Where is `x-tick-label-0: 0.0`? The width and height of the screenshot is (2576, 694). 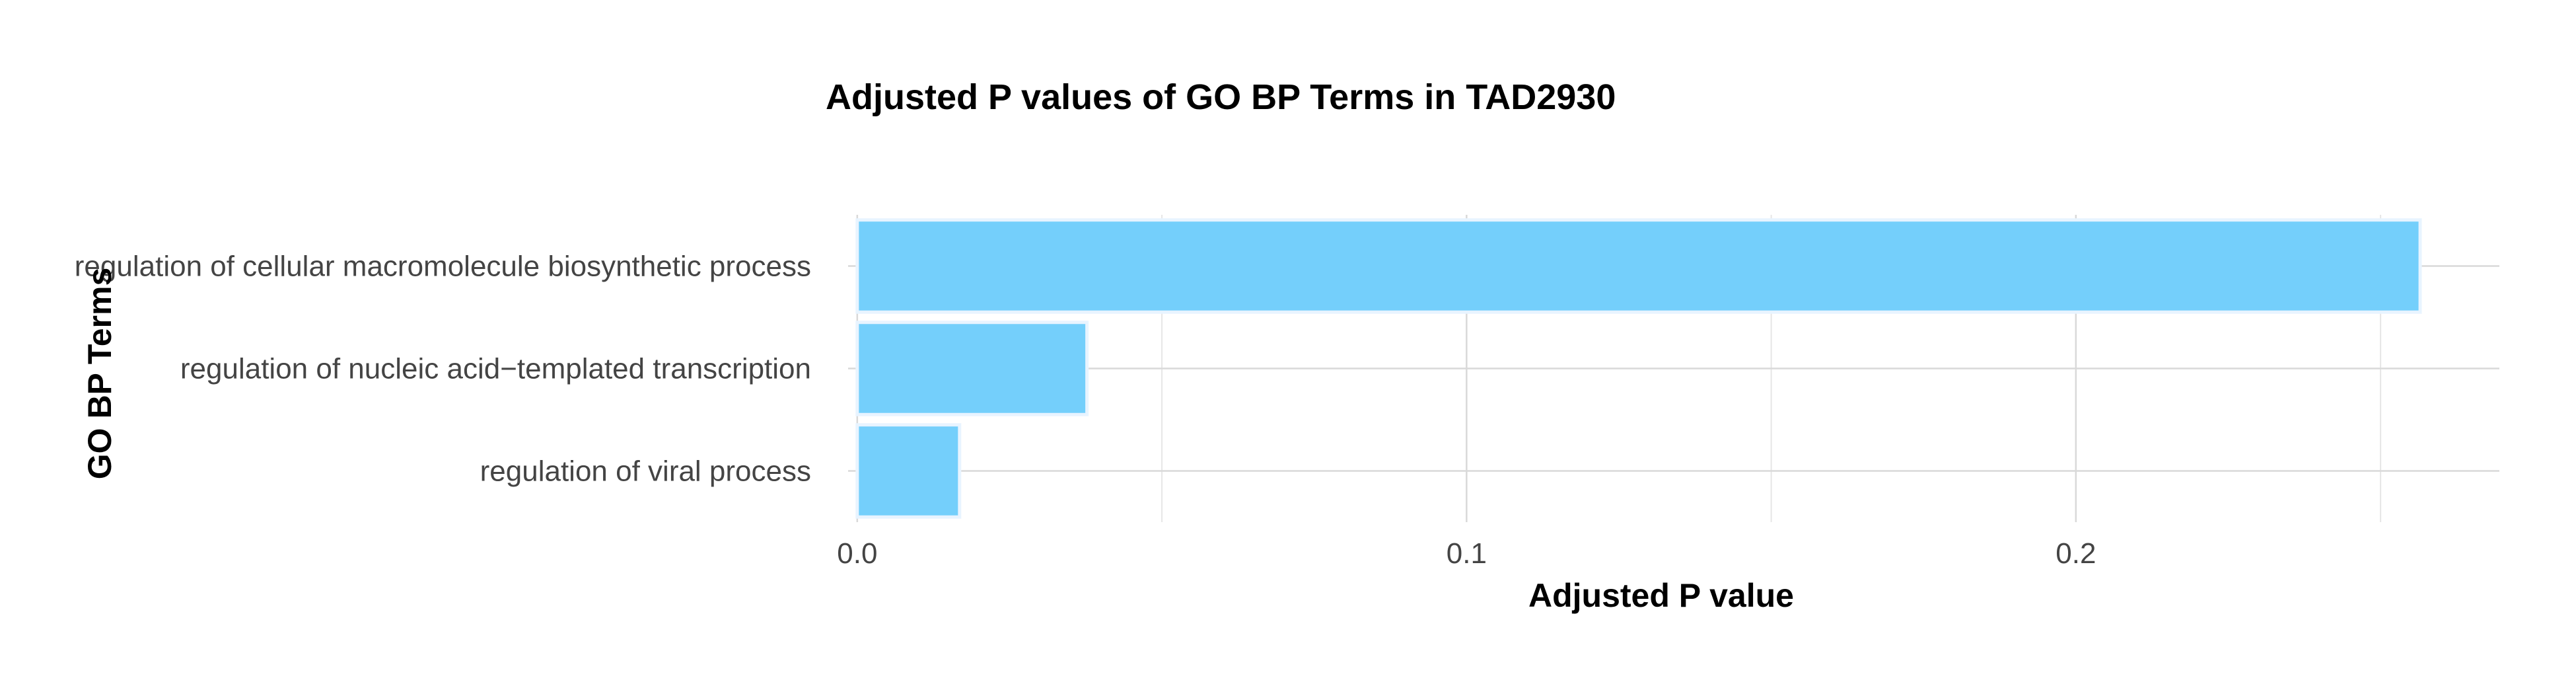
x-tick-label-0: 0.0 is located at coordinates (857, 553).